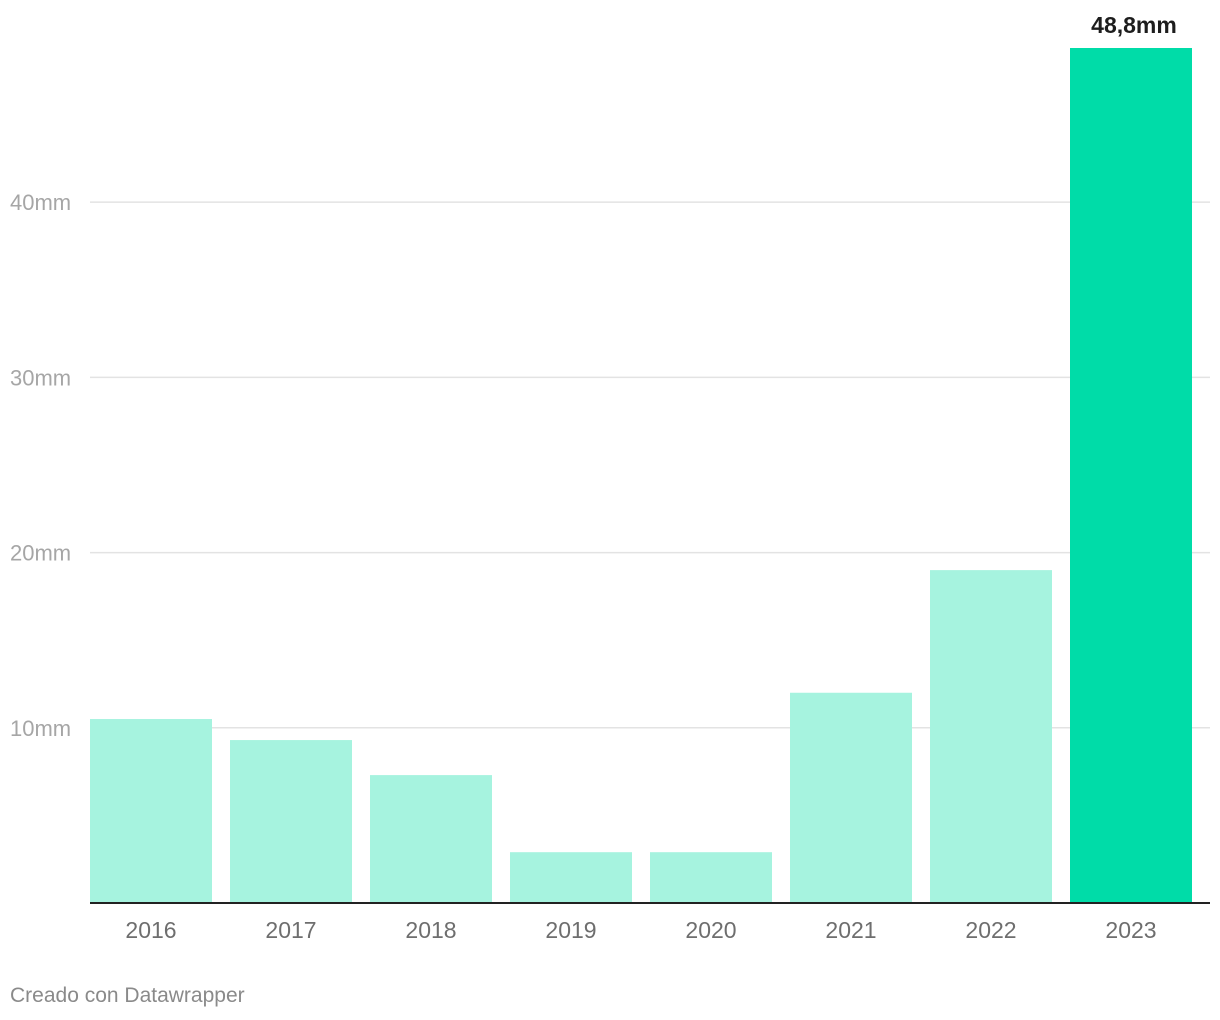 This screenshot has width=1220, height=1020. What do you see at coordinates (711, 877) in the screenshot?
I see `bar-2020` at bounding box center [711, 877].